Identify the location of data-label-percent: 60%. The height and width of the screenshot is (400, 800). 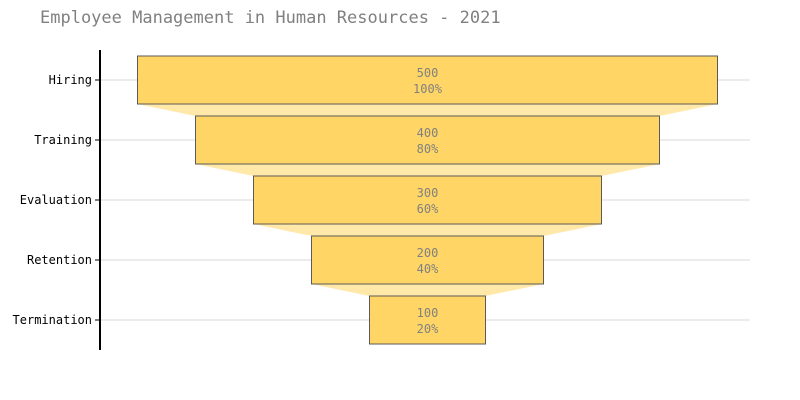
(428, 209).